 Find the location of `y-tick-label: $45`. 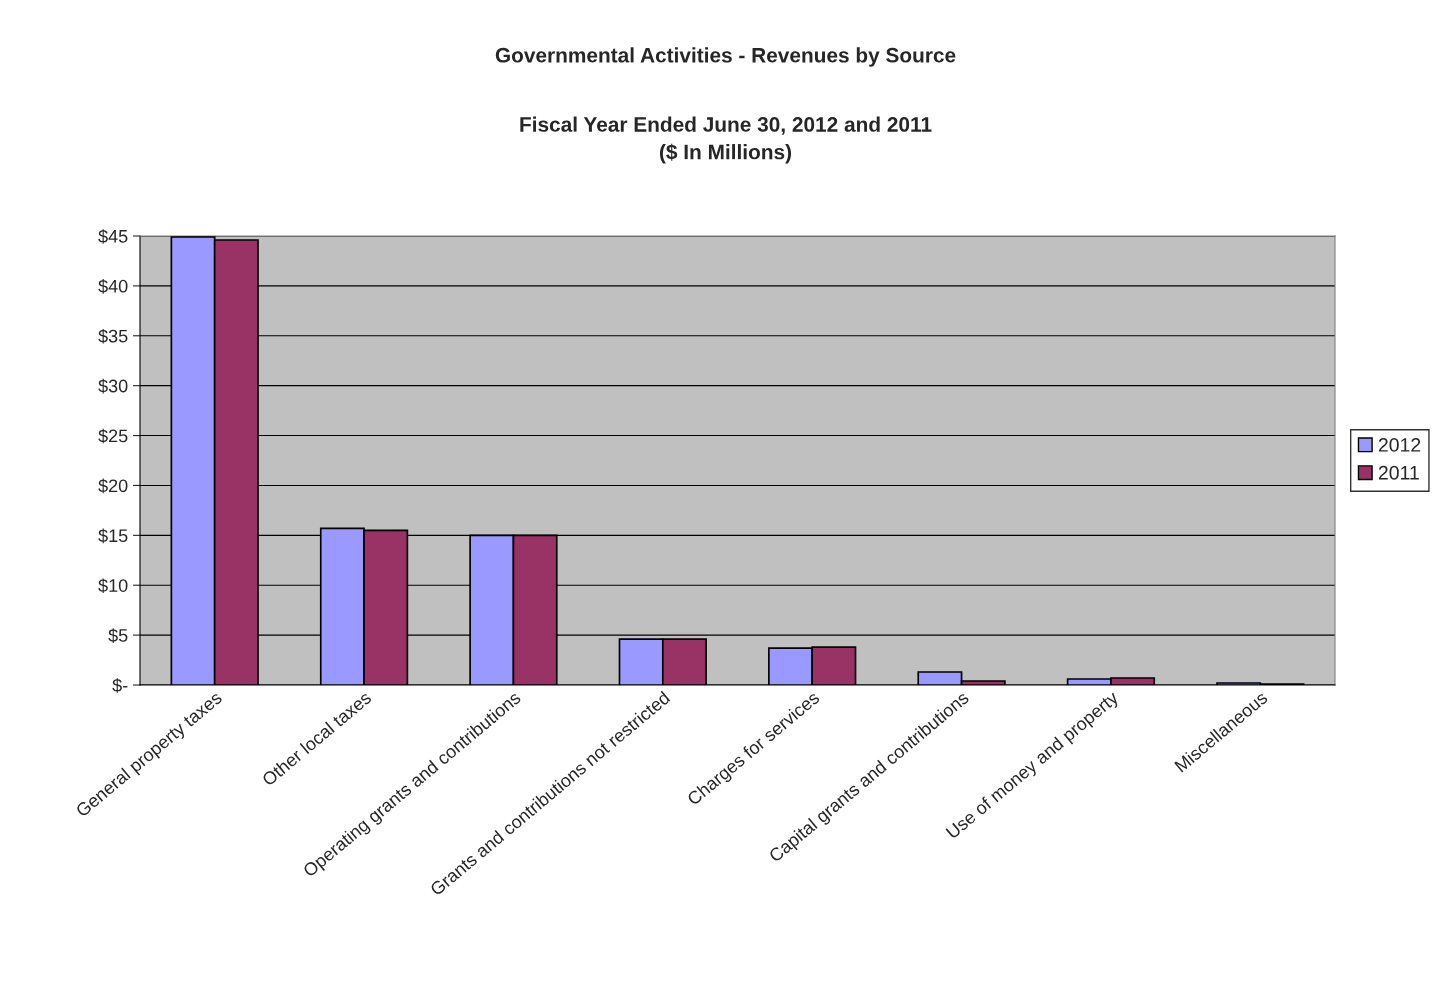

y-tick-label: $45 is located at coordinates (113, 236).